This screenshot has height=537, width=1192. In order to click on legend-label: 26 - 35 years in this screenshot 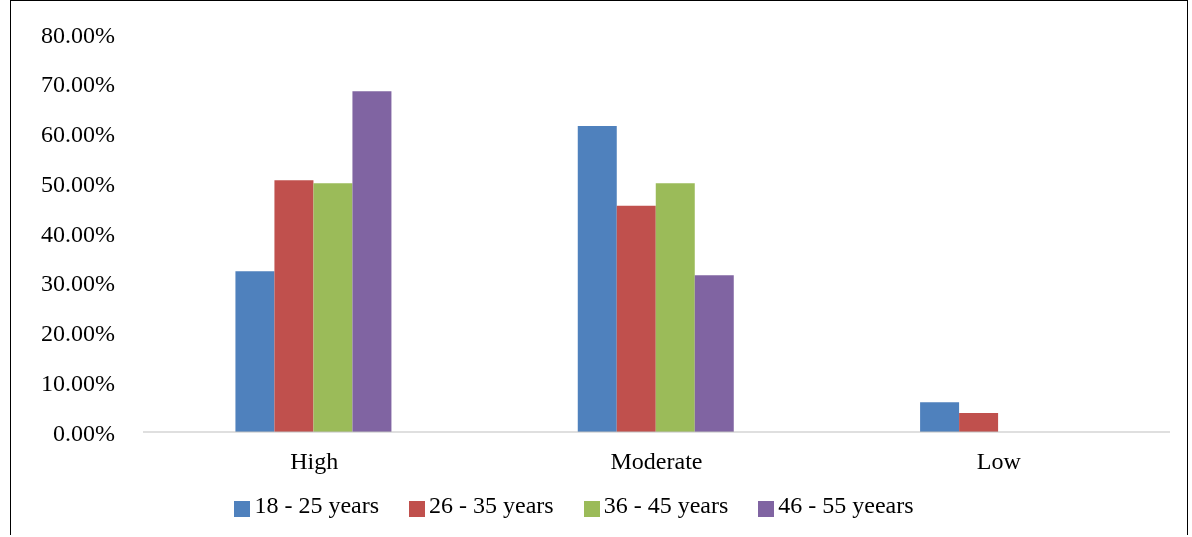, I will do `click(491, 505)`.